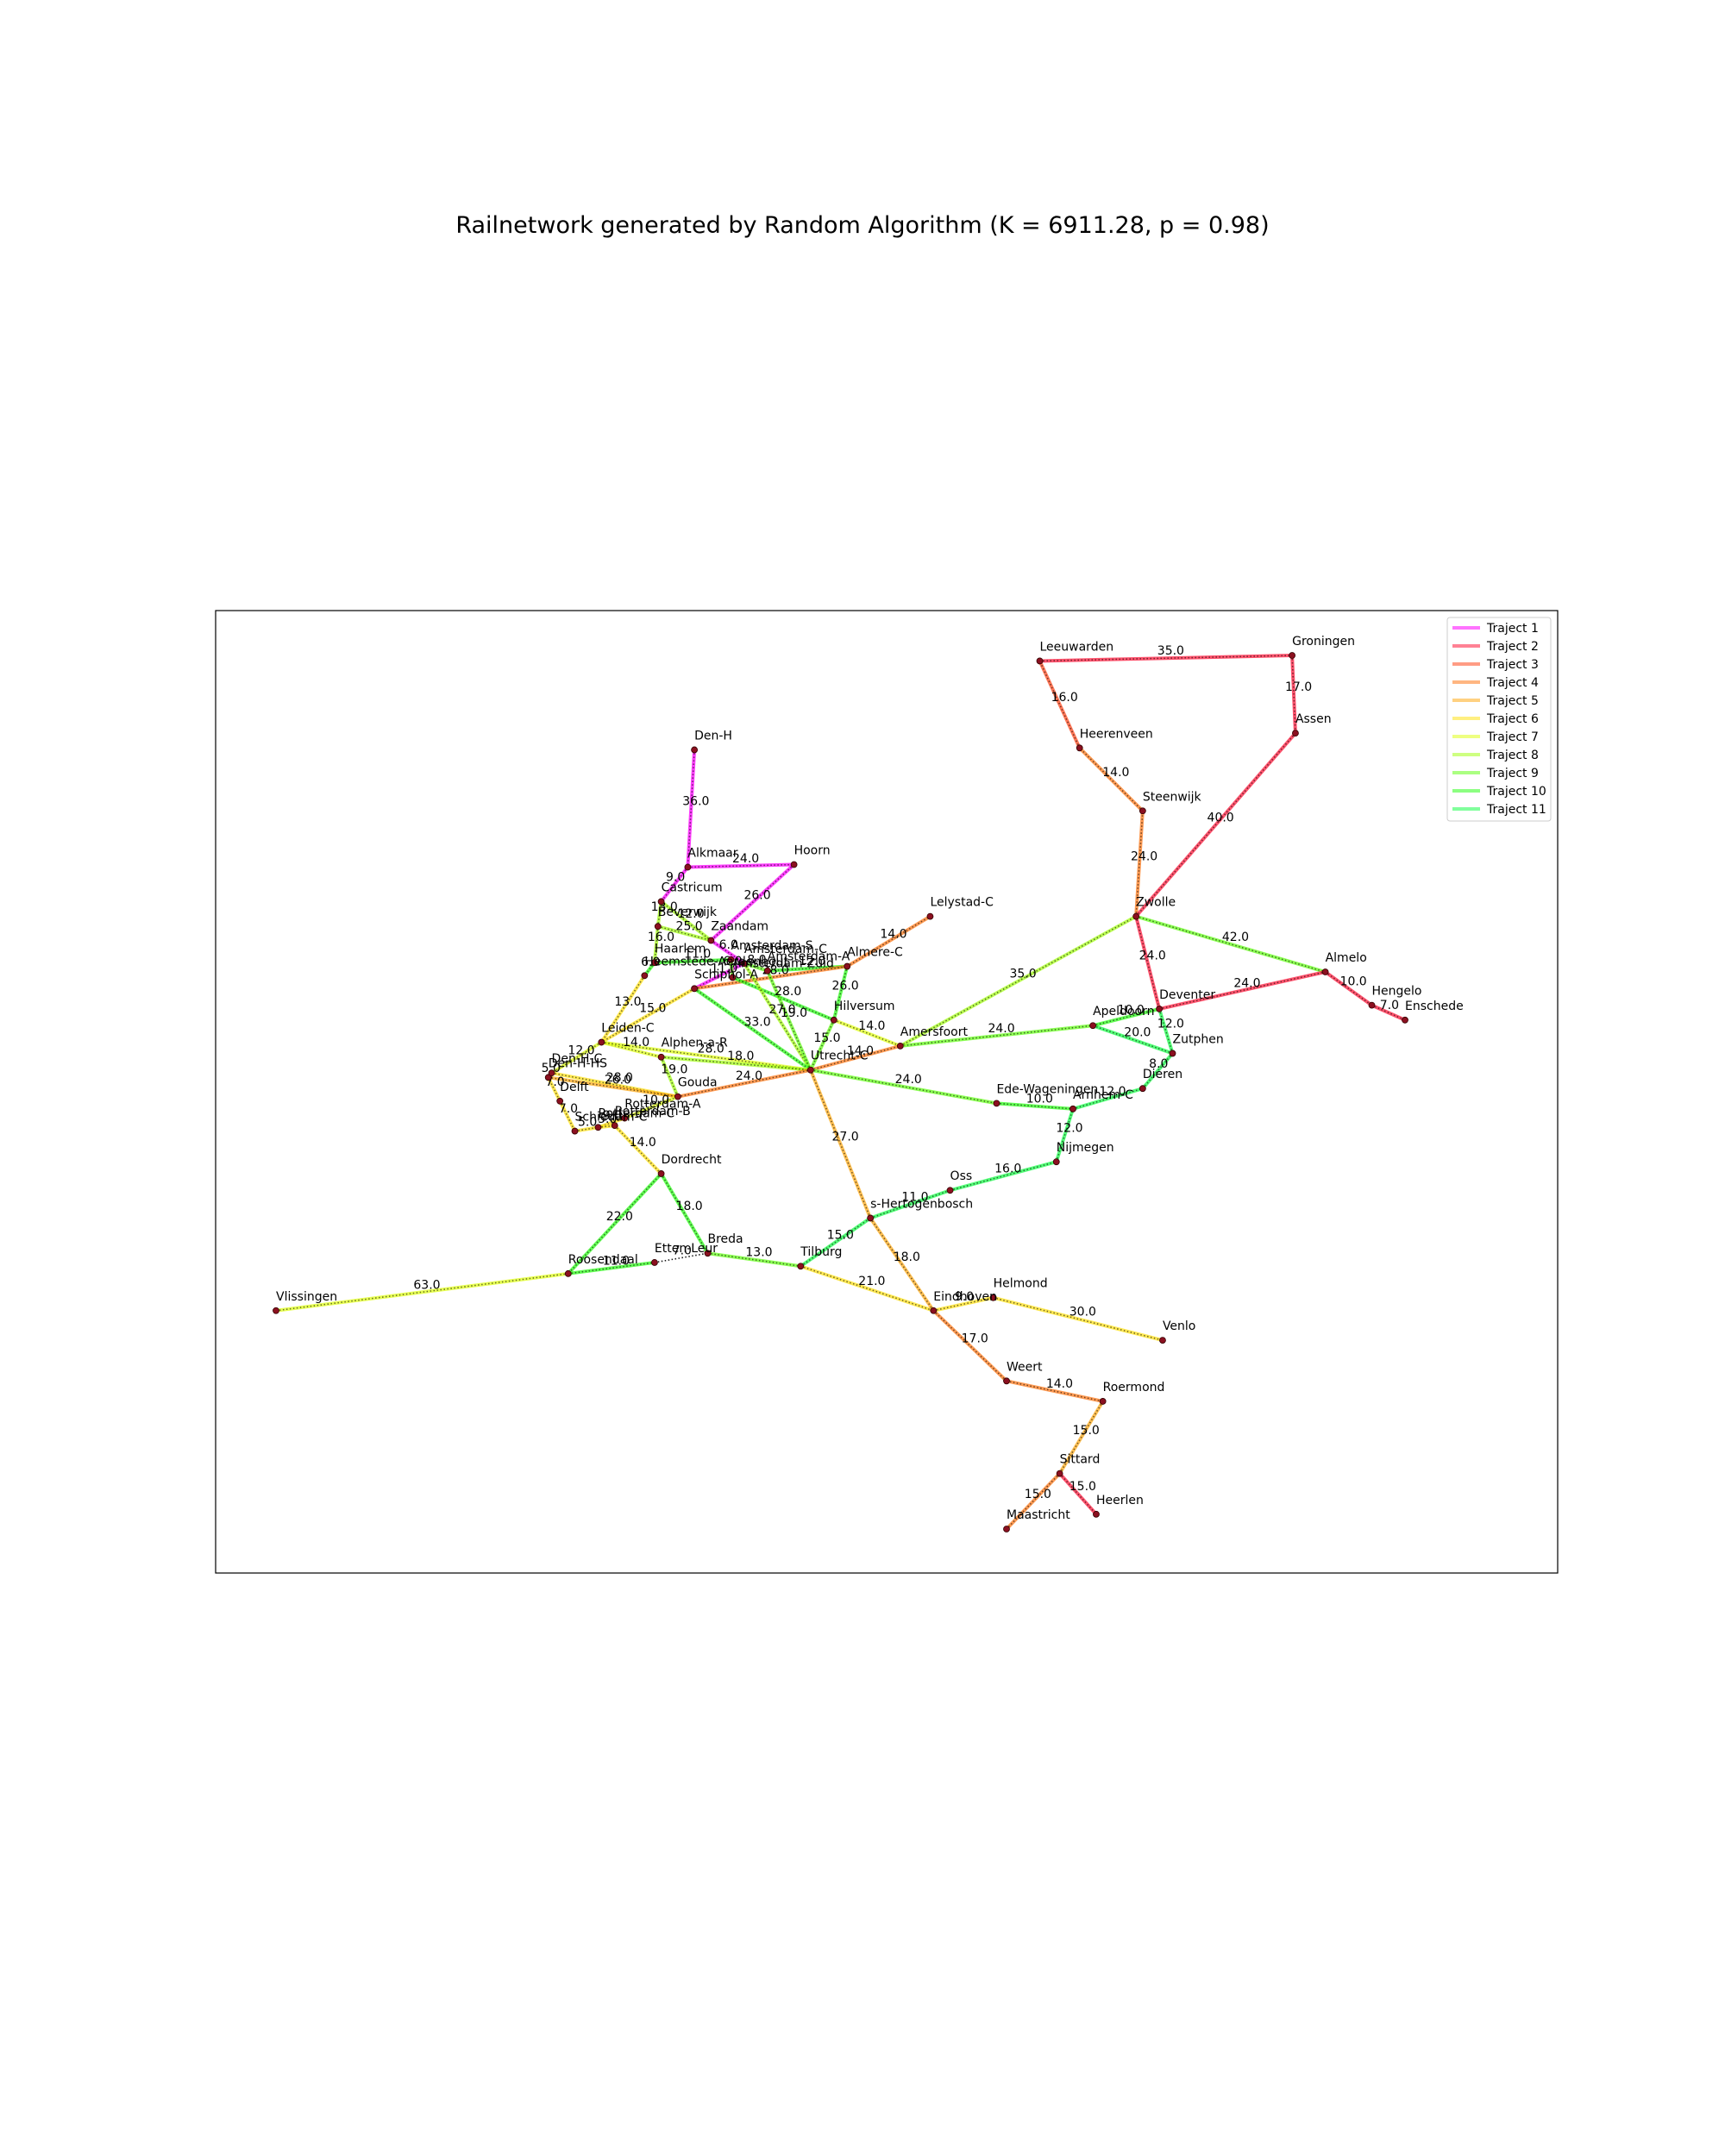 The height and width of the screenshot is (2156, 1725). I want to click on legend-label-9: Traject 9, so click(1513, 773).